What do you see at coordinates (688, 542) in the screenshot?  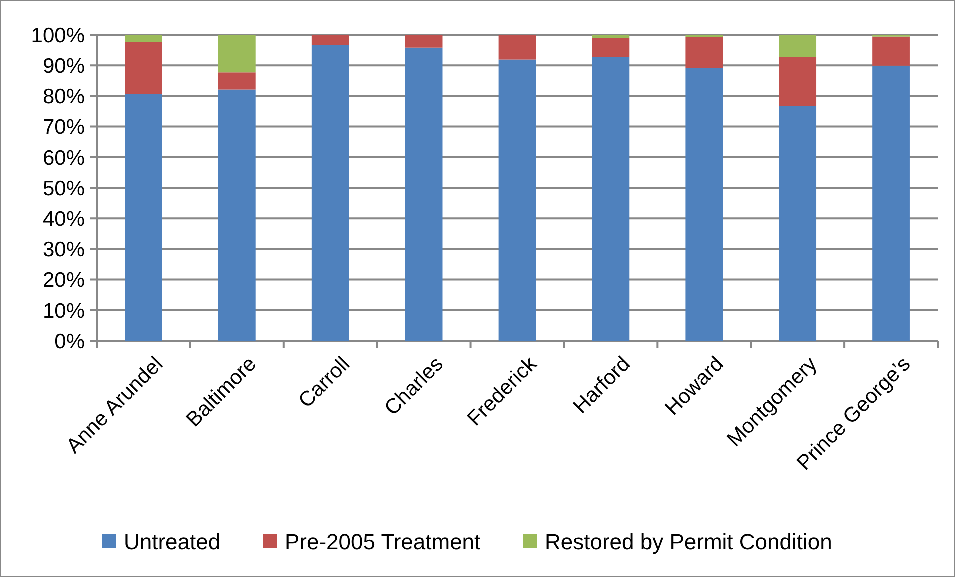 I see `legend-label: Restored by Permit Condition` at bounding box center [688, 542].